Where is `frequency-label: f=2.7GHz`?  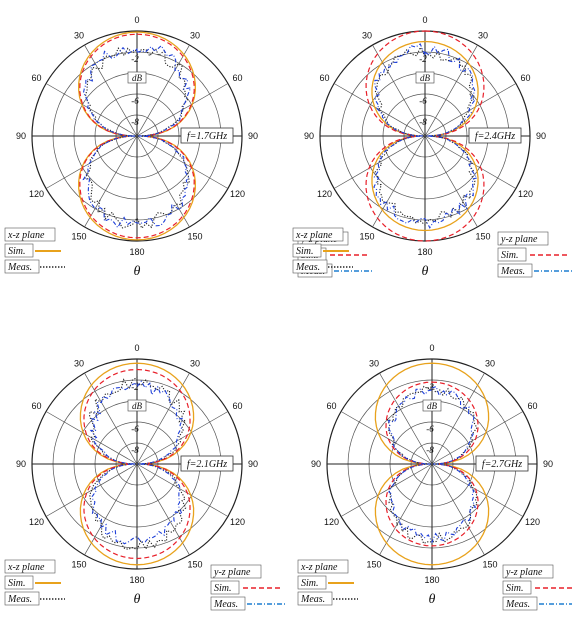
frequency-label: f=2.7GHz is located at coordinates (502, 464).